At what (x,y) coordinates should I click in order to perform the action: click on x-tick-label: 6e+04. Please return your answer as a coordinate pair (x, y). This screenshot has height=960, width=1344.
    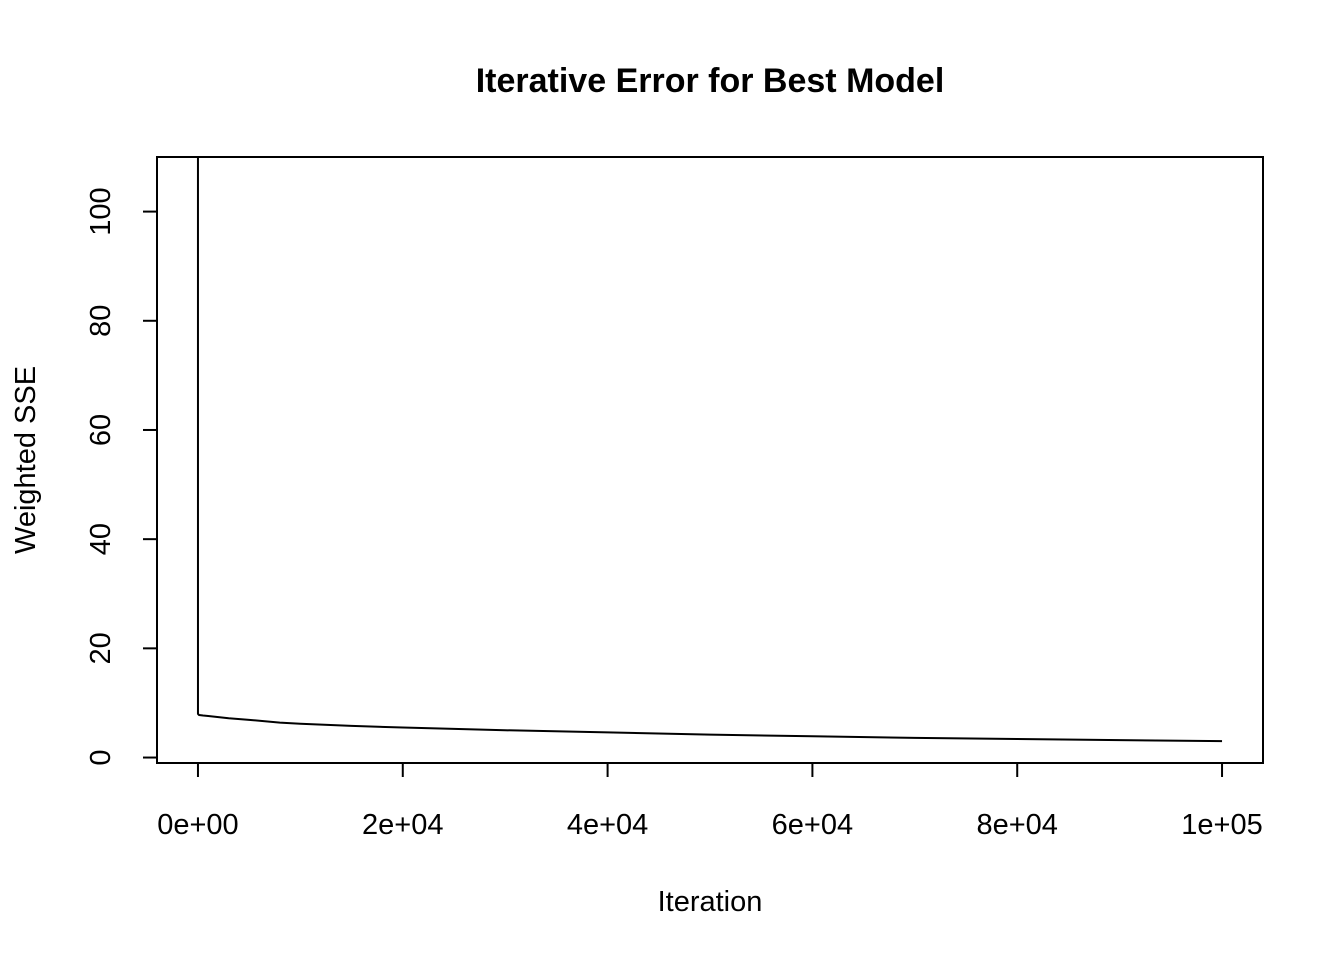
    Looking at the image, I should click on (812, 825).